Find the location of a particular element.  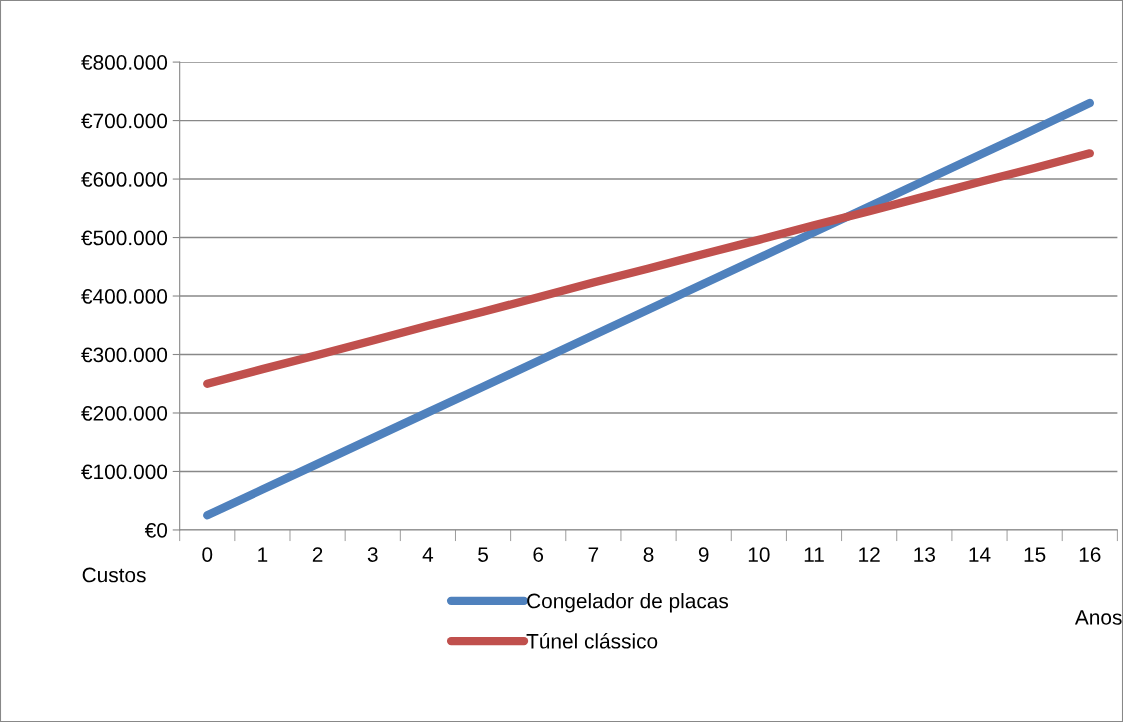

x-tick-label: 14 is located at coordinates (980, 554).